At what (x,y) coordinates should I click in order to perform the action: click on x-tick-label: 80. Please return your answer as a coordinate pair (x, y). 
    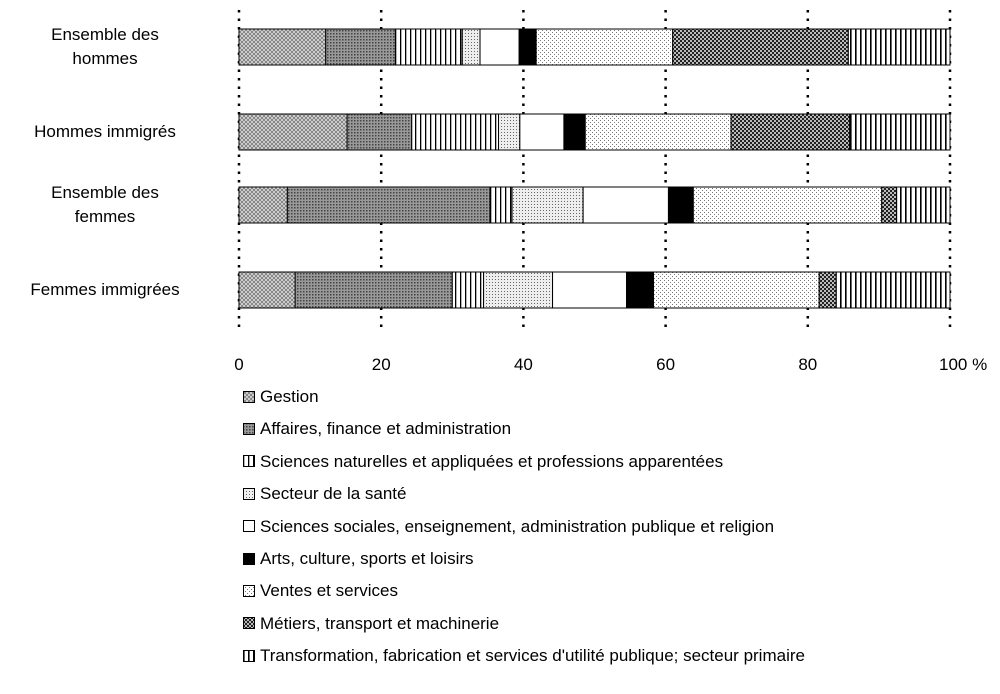
    Looking at the image, I should click on (807, 364).